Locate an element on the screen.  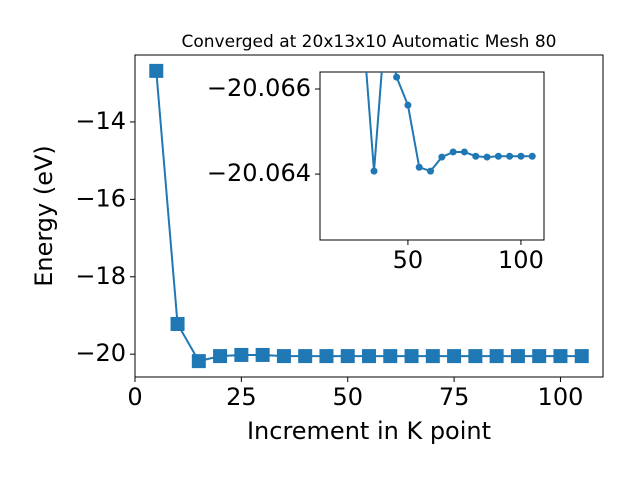
x-tick-label: 75 is located at coordinates (454, 397).